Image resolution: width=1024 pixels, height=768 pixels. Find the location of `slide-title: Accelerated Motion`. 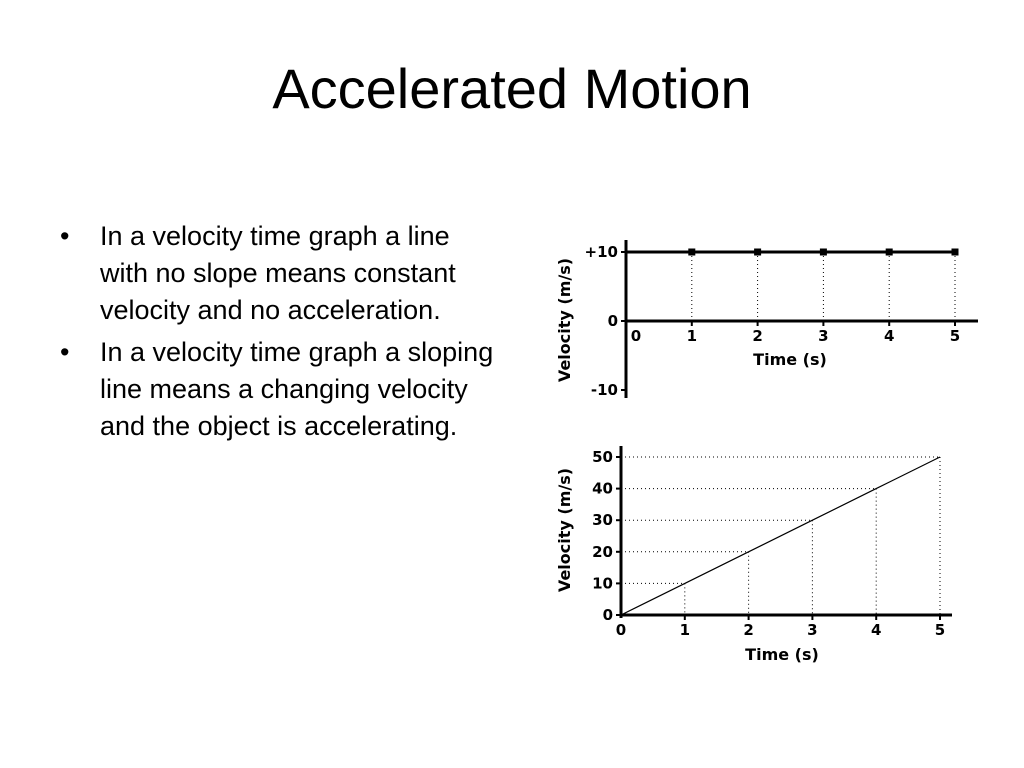

slide-title: Accelerated Motion is located at coordinates (512, 88).